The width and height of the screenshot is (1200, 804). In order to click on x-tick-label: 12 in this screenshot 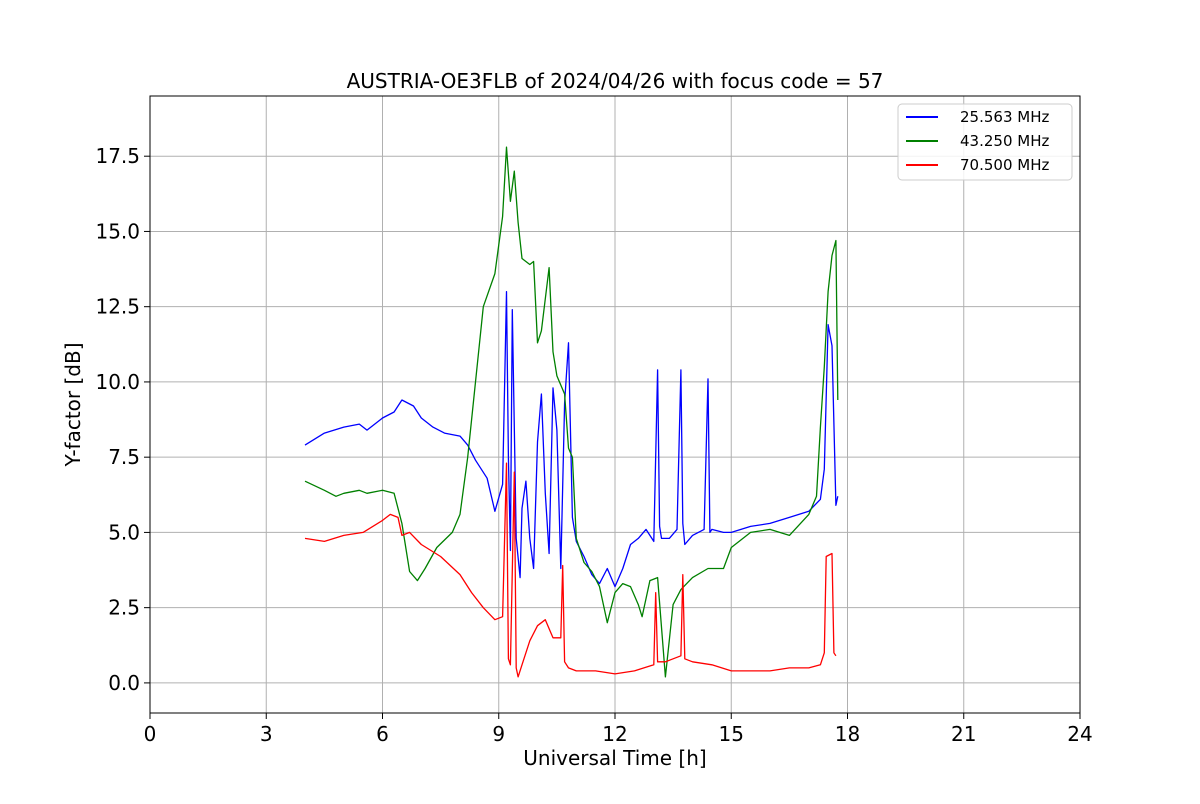, I will do `click(614, 734)`.